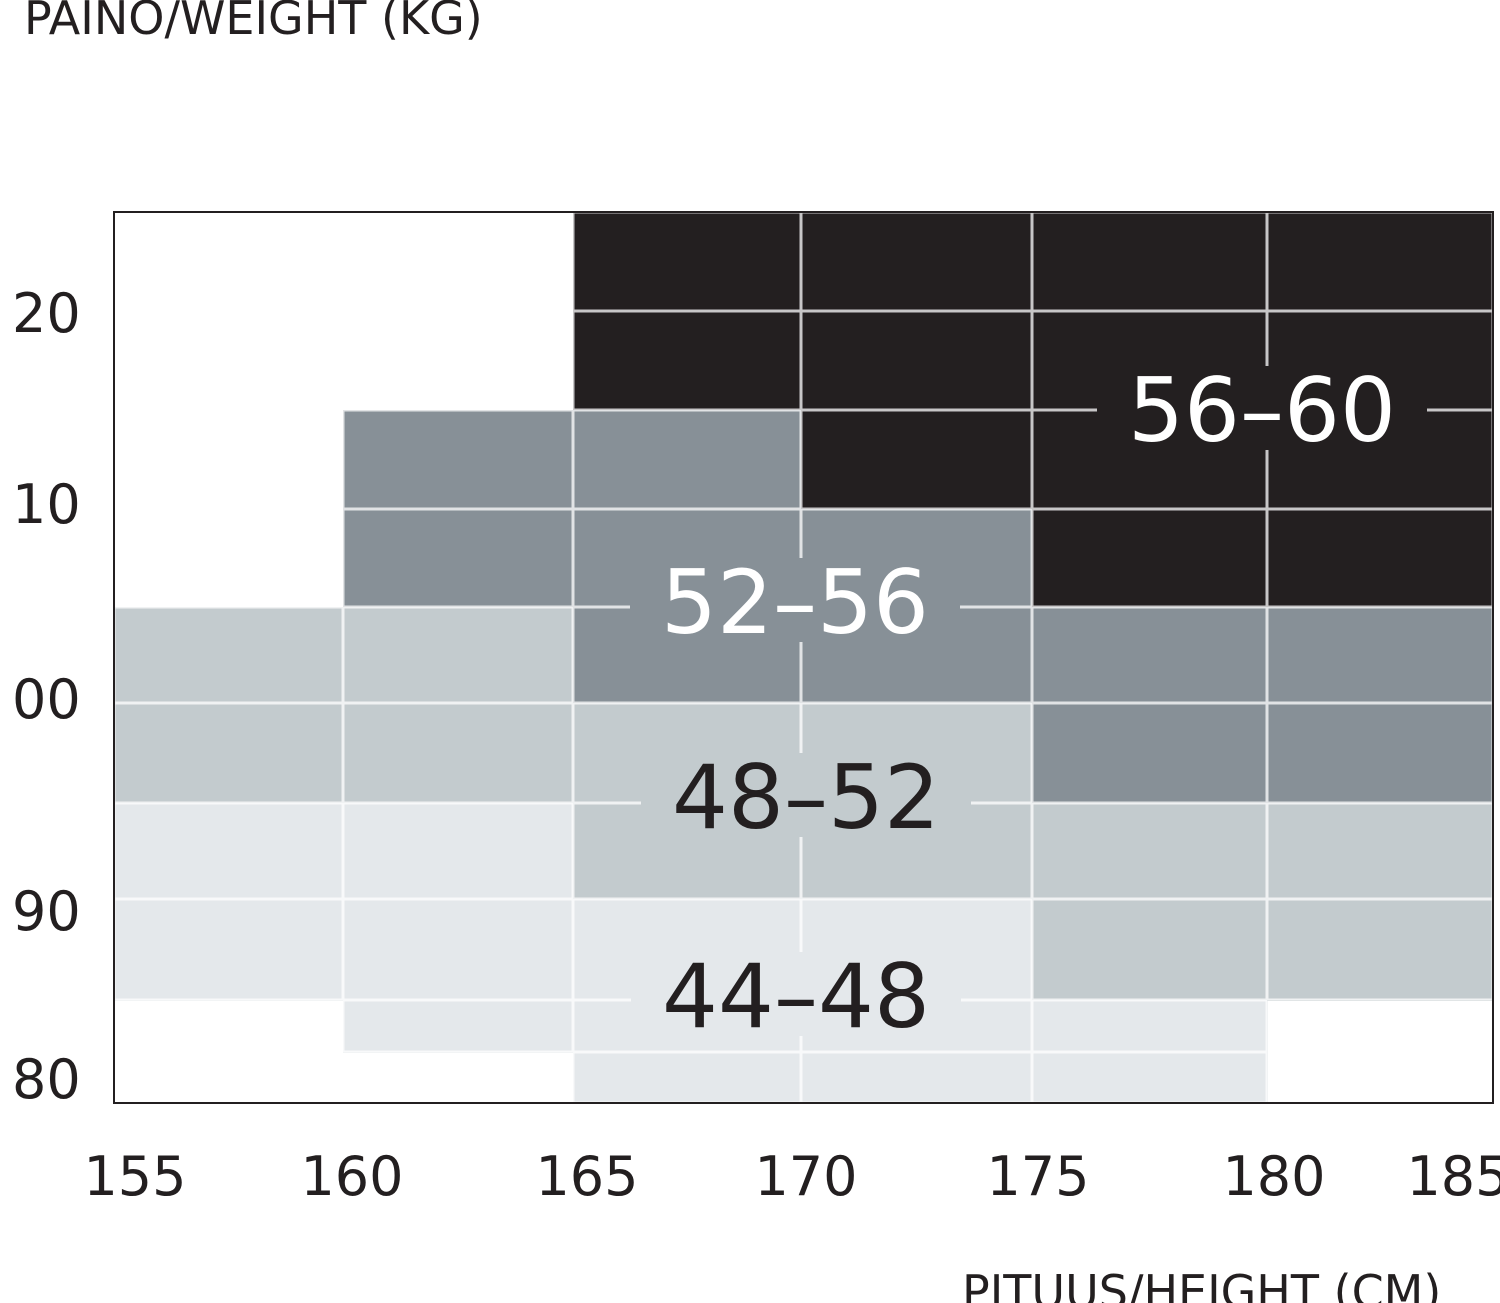  What do you see at coordinates (134, 1176) in the screenshot?
I see `x-tick-label: 155` at bounding box center [134, 1176].